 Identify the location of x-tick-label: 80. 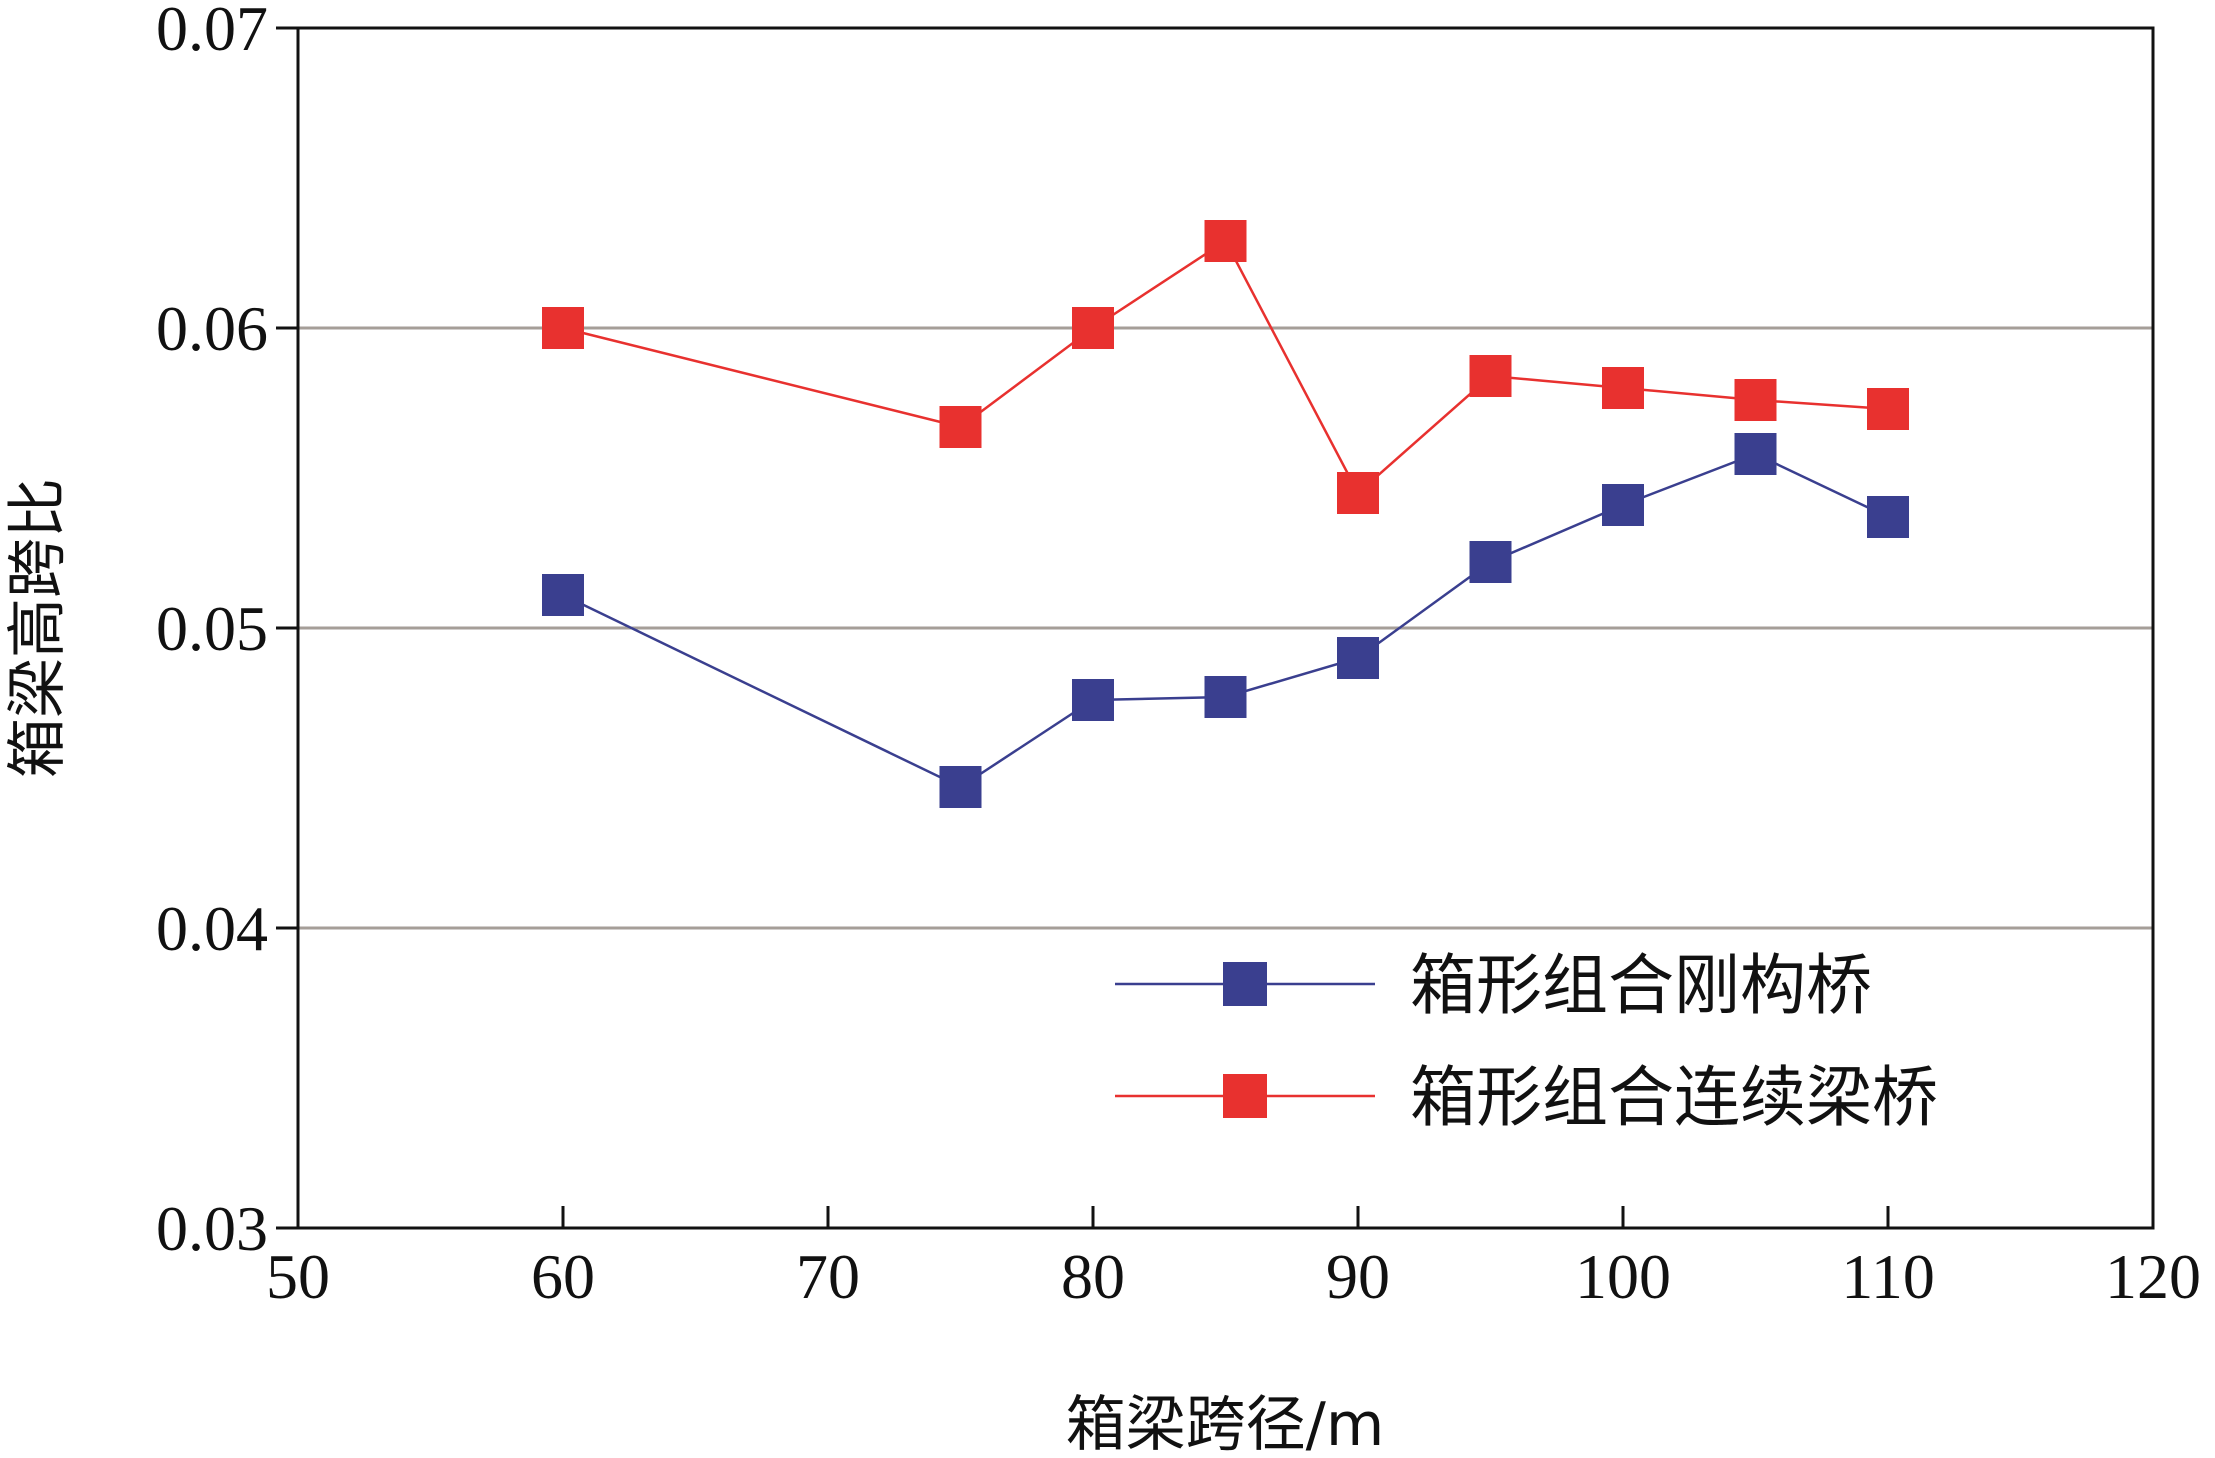
(1093, 1276).